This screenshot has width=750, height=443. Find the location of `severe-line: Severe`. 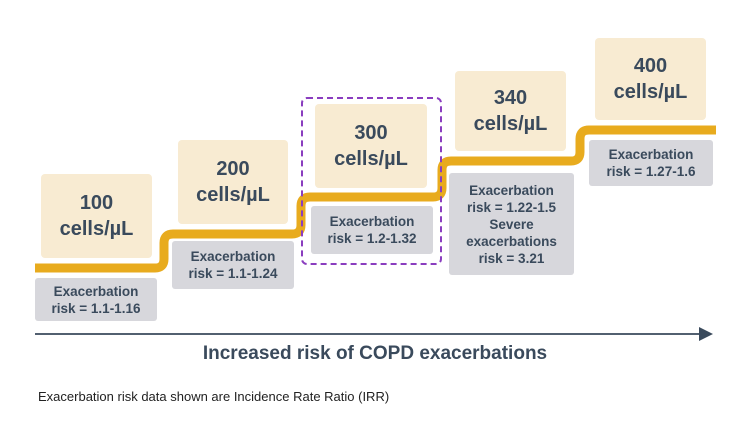

severe-line: Severe is located at coordinates (511, 224).